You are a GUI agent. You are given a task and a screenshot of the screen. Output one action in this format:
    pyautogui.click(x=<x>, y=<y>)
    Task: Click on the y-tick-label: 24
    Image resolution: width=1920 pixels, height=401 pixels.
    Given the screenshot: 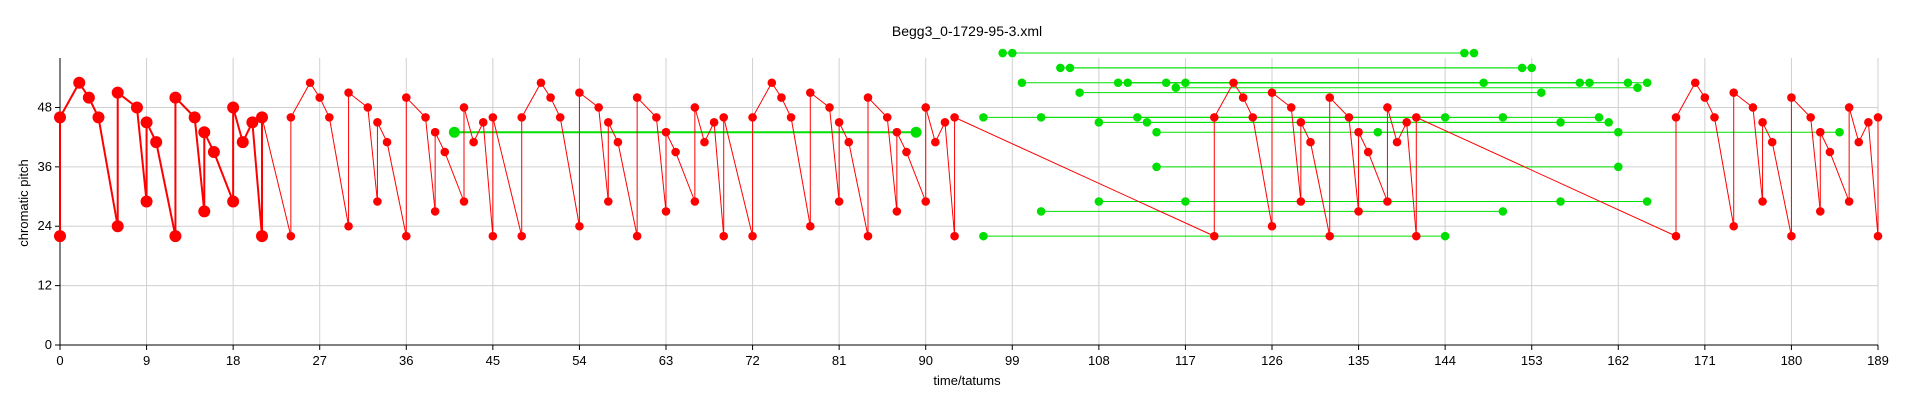 What is the action you would take?
    pyautogui.click(x=45, y=225)
    